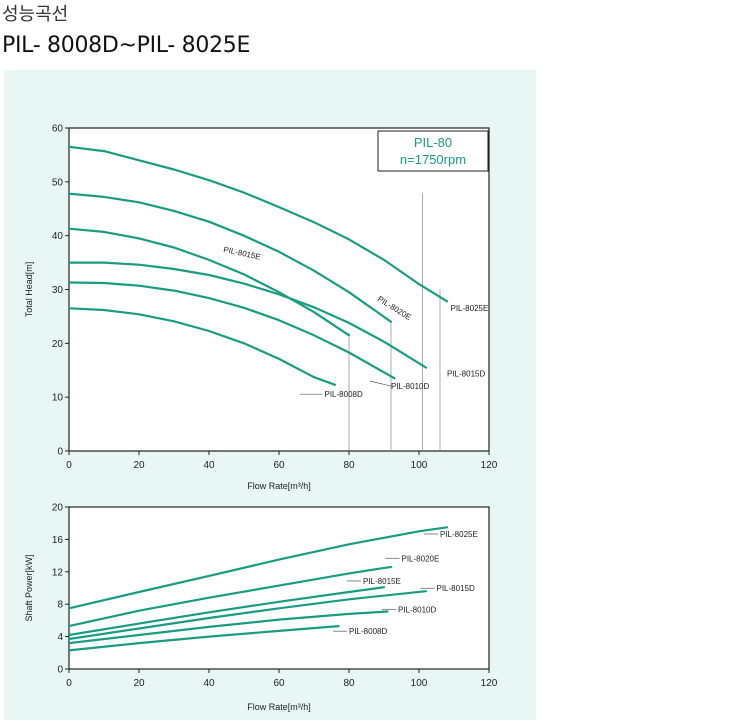 This screenshot has width=738, height=727. Describe the element at coordinates (380, 383) in the screenshot. I see `label-leader` at that location.